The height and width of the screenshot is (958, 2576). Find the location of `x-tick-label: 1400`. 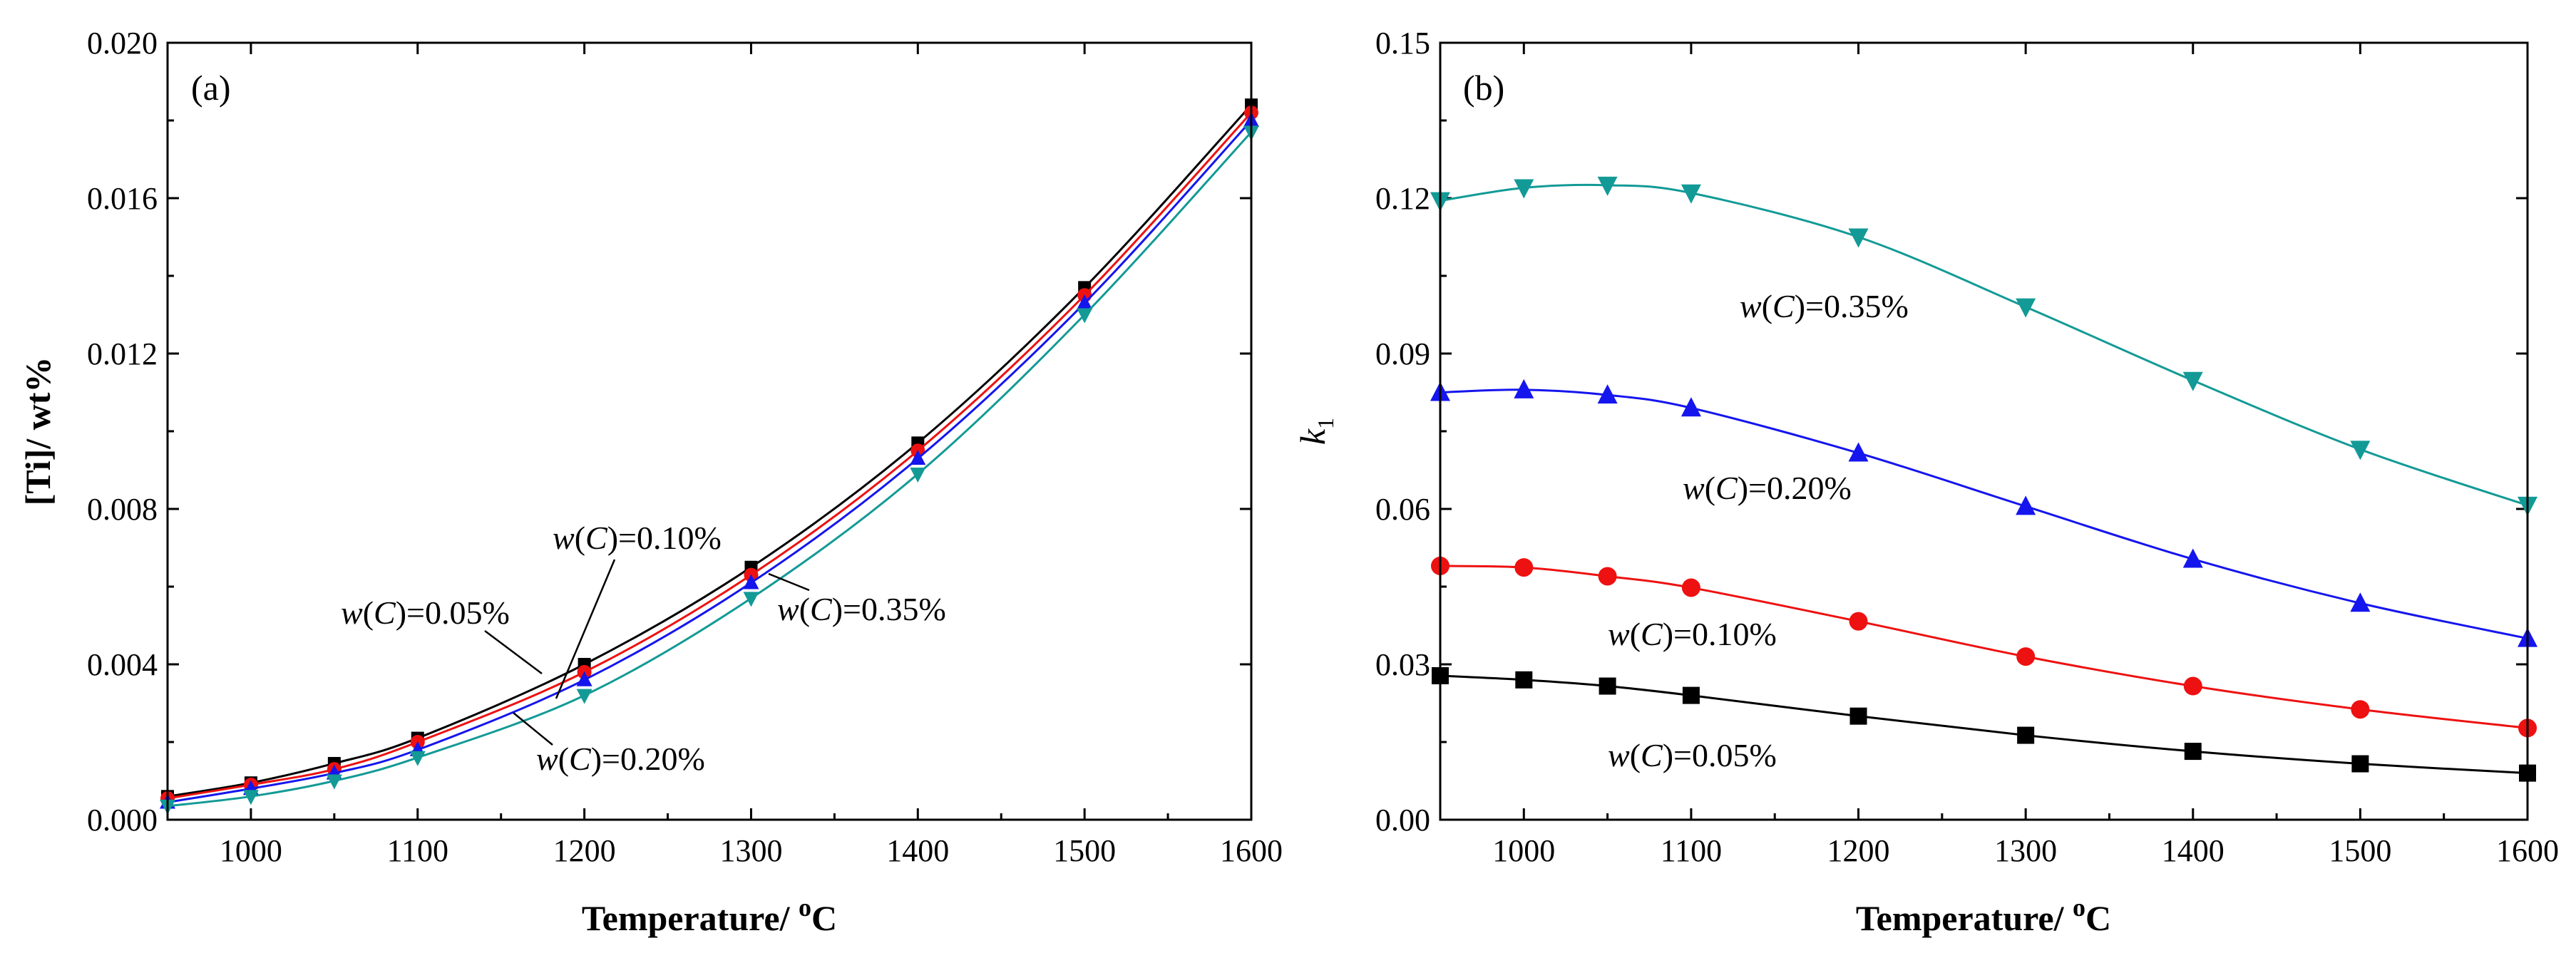

x-tick-label: 1400 is located at coordinates (917, 850).